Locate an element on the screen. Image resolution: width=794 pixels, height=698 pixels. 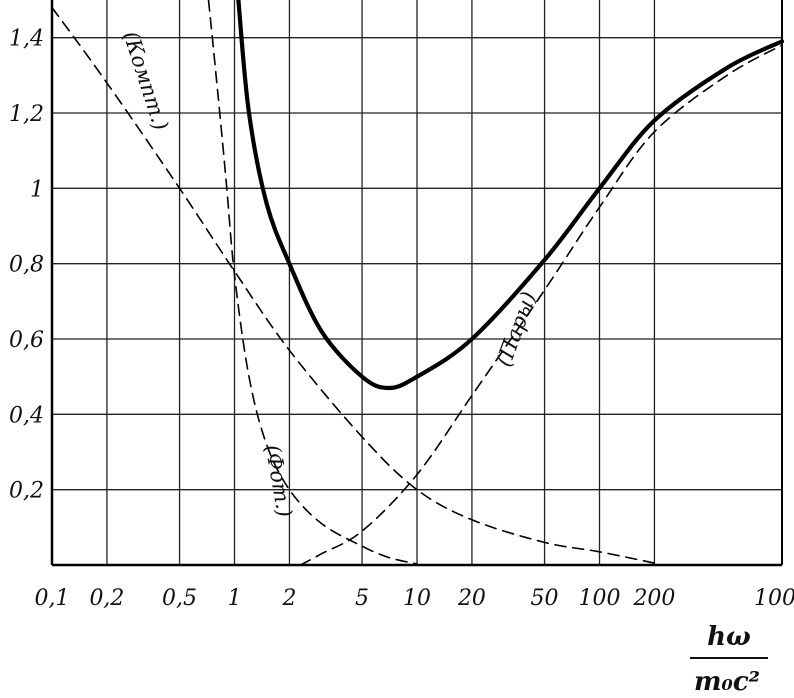
x-tick-label: 20 is located at coordinates (471, 598).